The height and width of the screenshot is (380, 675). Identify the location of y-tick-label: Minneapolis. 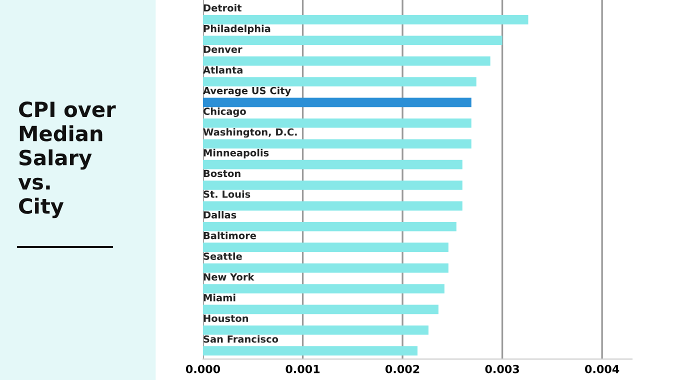
(236, 153).